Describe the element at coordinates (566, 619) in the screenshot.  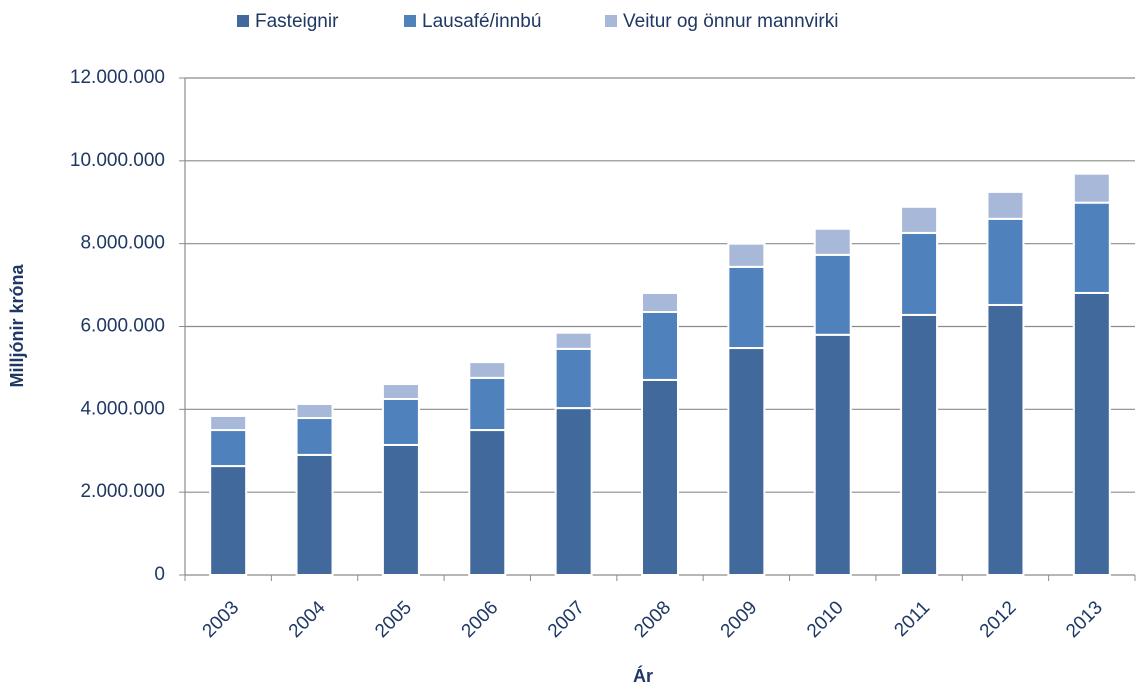
I see `x-tick-label: 2007` at that location.